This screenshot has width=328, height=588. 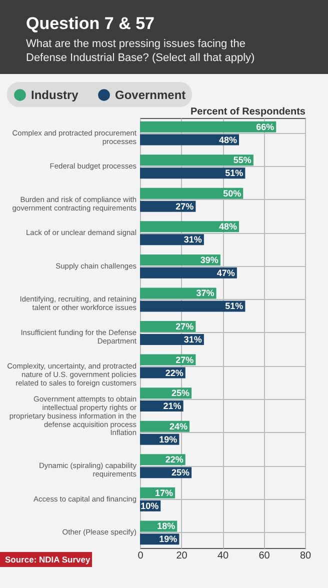 I want to click on data-label: 50%, so click(x=232, y=193).